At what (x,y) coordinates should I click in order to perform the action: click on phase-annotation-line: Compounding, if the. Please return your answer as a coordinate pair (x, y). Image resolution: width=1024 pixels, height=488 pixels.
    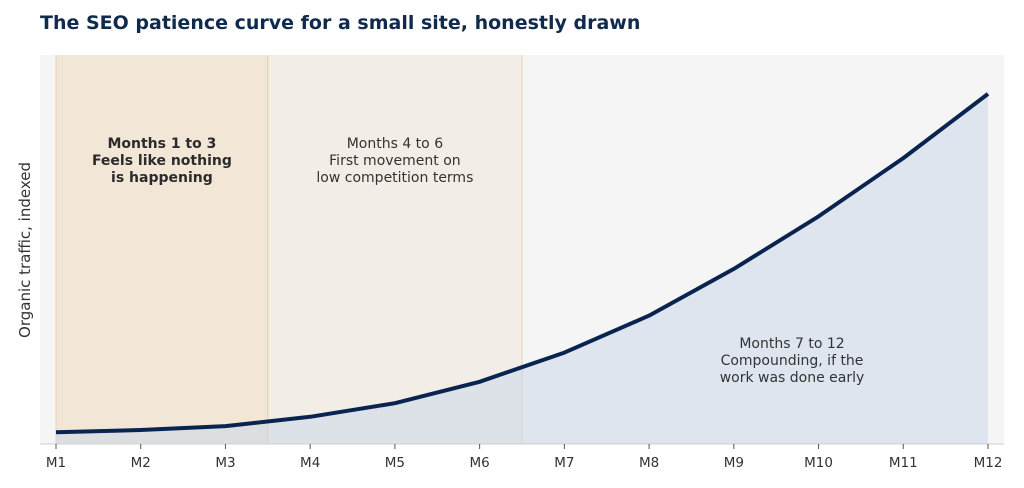
    Looking at the image, I should click on (792, 361).